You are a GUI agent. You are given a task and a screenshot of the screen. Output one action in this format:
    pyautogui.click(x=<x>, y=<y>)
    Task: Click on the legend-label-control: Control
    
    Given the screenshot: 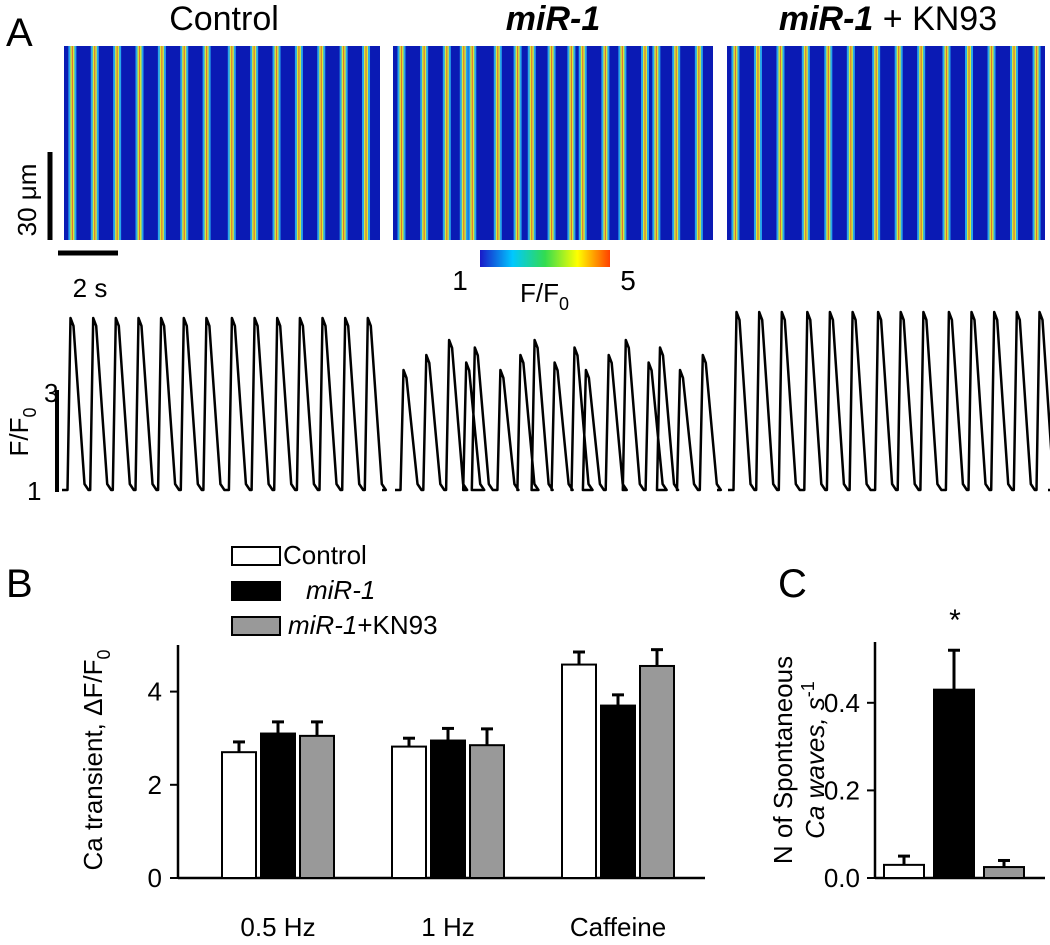 What is the action you would take?
    pyautogui.click(x=325, y=555)
    